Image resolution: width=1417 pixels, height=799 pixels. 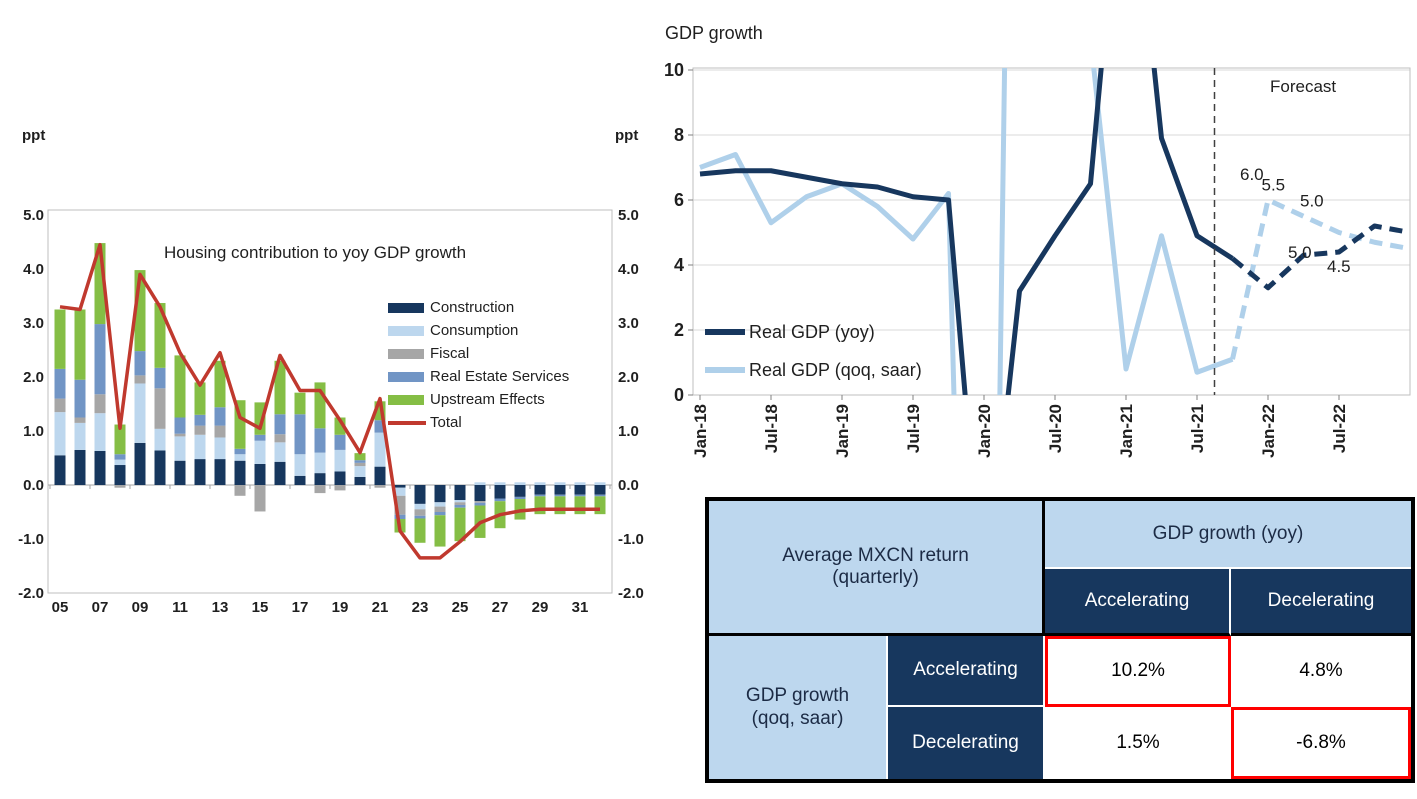 I want to click on x-axis-label: Jul-18, so click(x=771, y=428).